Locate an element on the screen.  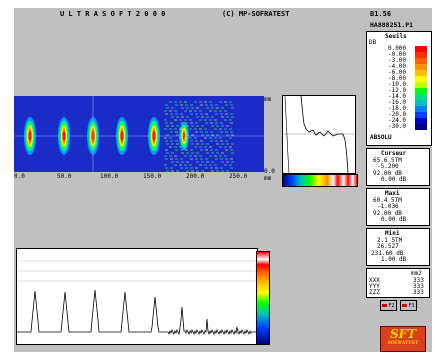
scale-value: -24.0 is located at coordinates (397, 120).